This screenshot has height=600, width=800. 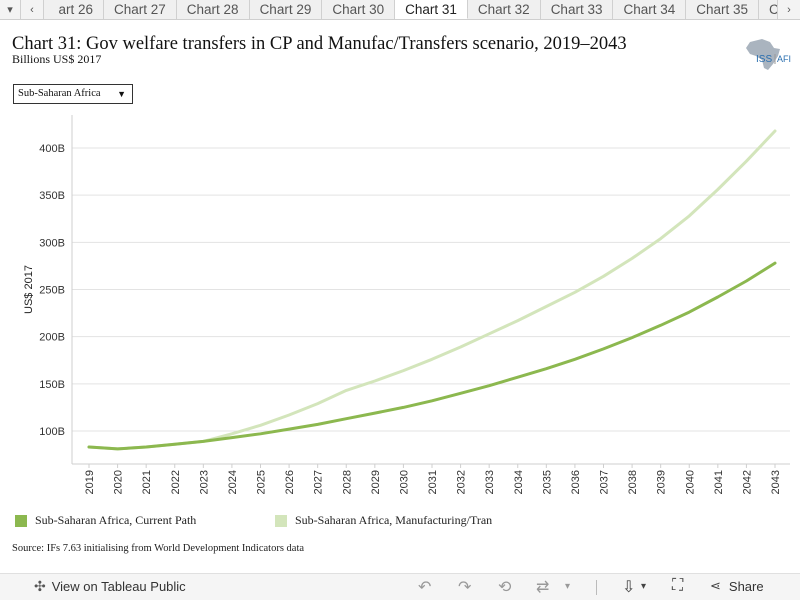 What do you see at coordinates (504, 9) in the screenshot?
I see `tab-chart-32: Chart 32` at bounding box center [504, 9].